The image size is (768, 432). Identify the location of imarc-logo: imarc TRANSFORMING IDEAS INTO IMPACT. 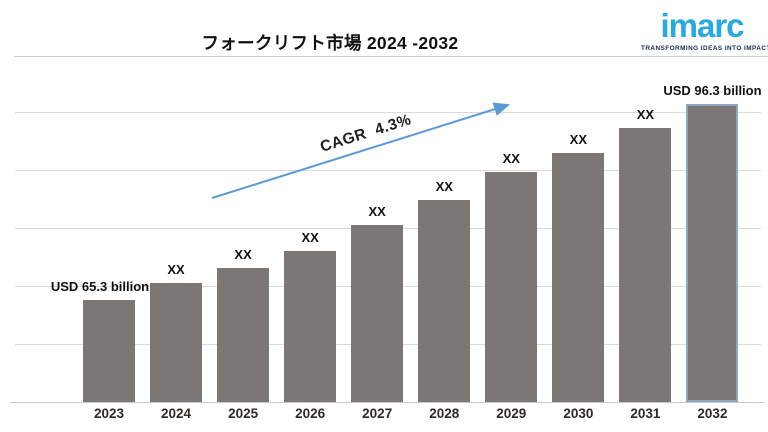
(704, 30).